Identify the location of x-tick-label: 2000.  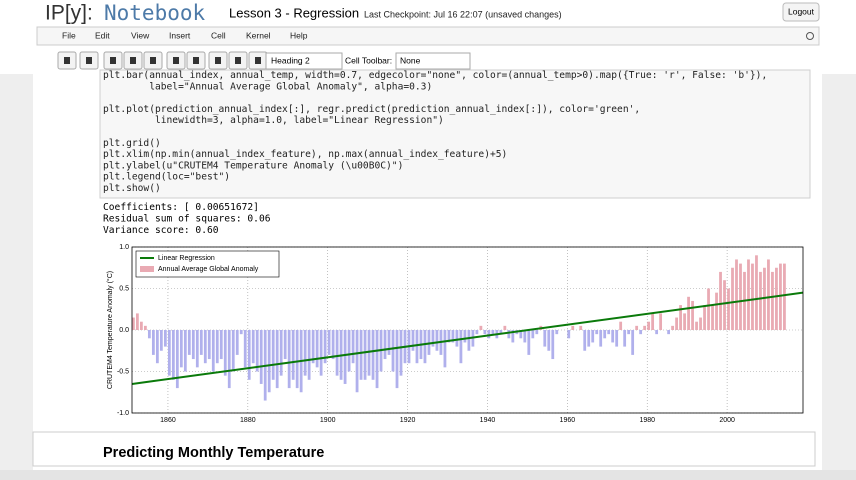
(727, 420).